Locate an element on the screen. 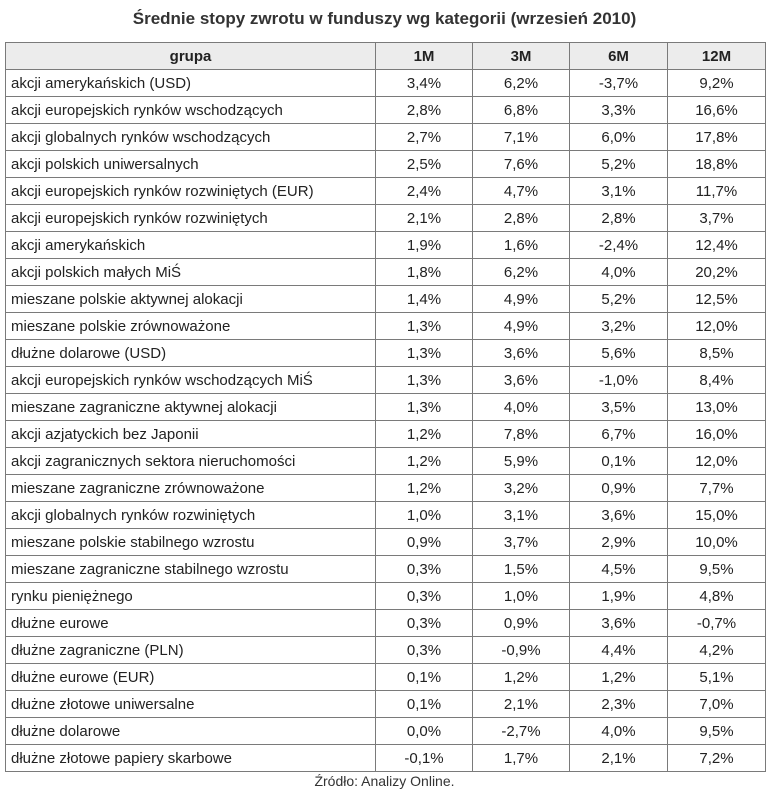  value-1m-cell: 2,5% is located at coordinates (424, 164).